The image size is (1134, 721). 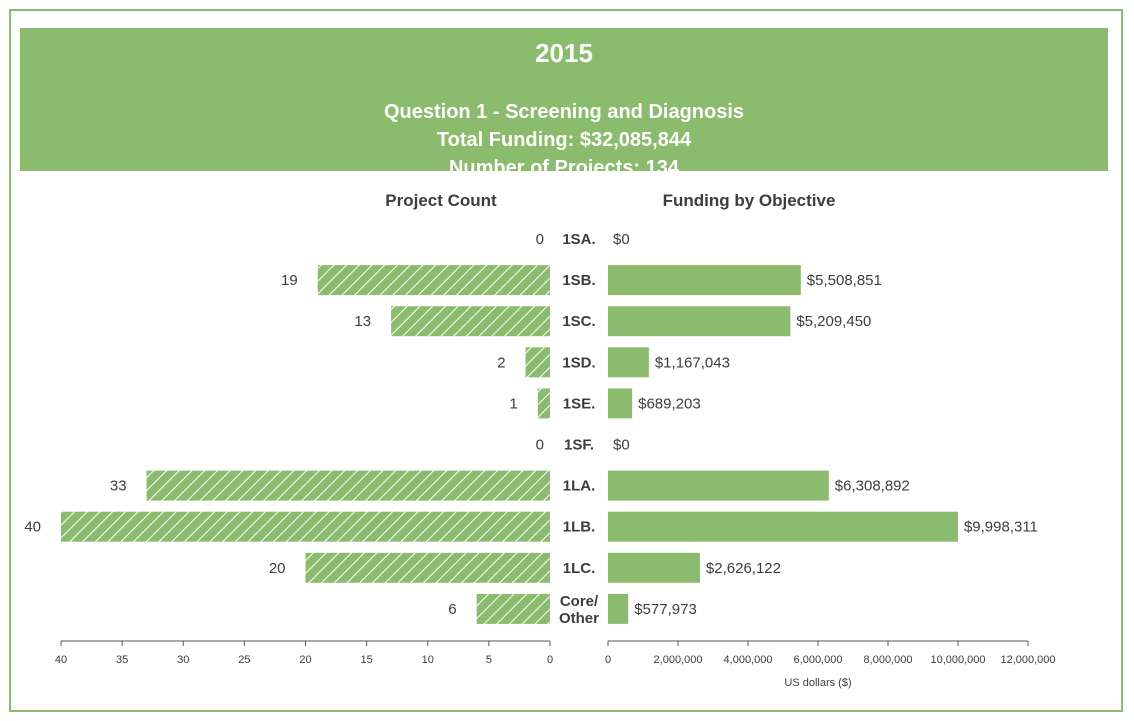 I want to click on category-label: 1SD., so click(x=578, y=362).